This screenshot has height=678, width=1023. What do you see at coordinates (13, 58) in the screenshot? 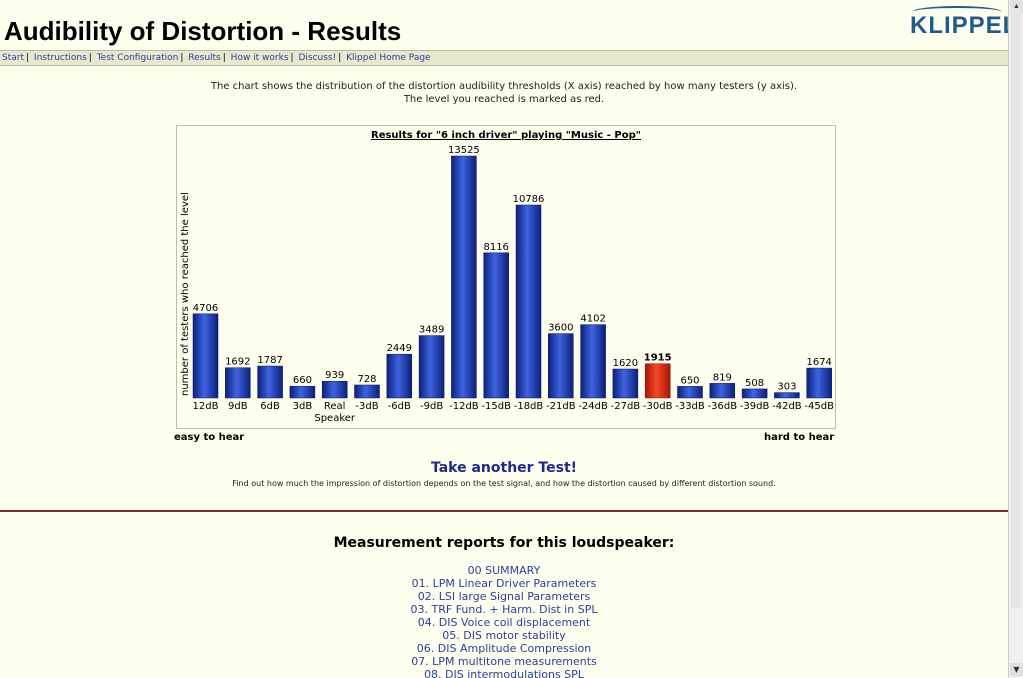
I see `nav-start: Start` at bounding box center [13, 58].